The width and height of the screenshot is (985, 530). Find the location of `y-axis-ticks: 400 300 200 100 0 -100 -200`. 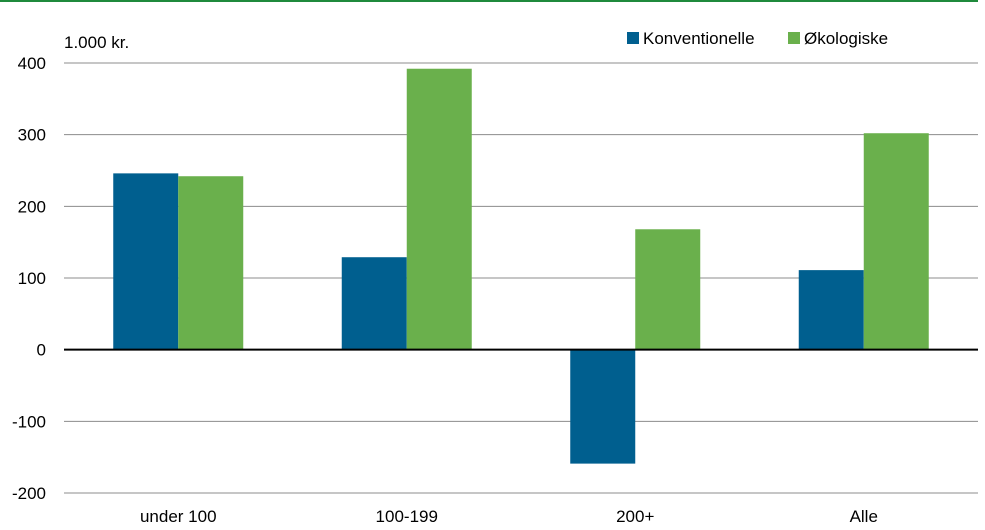

y-axis-ticks: 400 300 200 100 0 -100 -200 is located at coordinates (29, 278).